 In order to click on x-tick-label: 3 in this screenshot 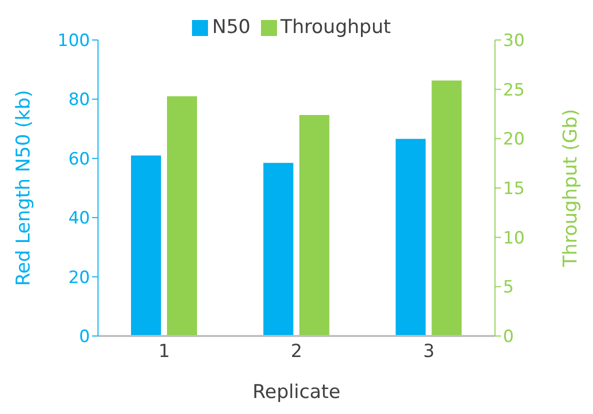, I will do `click(429, 351)`.